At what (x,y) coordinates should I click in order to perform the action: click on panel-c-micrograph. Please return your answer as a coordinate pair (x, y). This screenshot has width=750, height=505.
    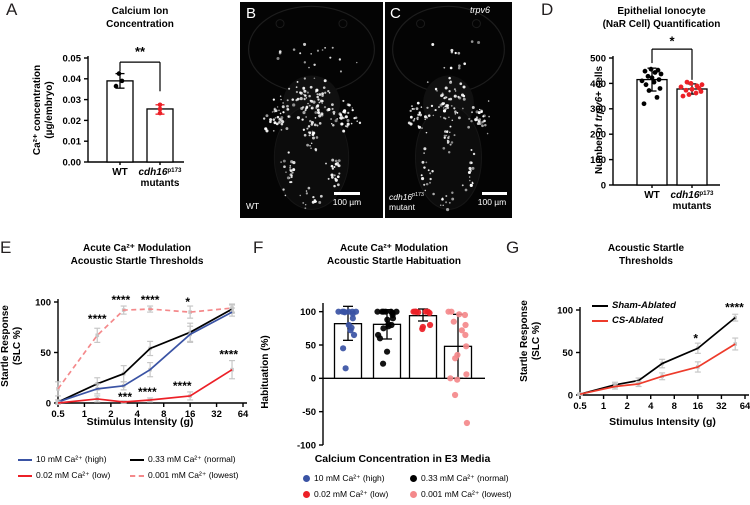
    Looking at the image, I should click on (448, 110).